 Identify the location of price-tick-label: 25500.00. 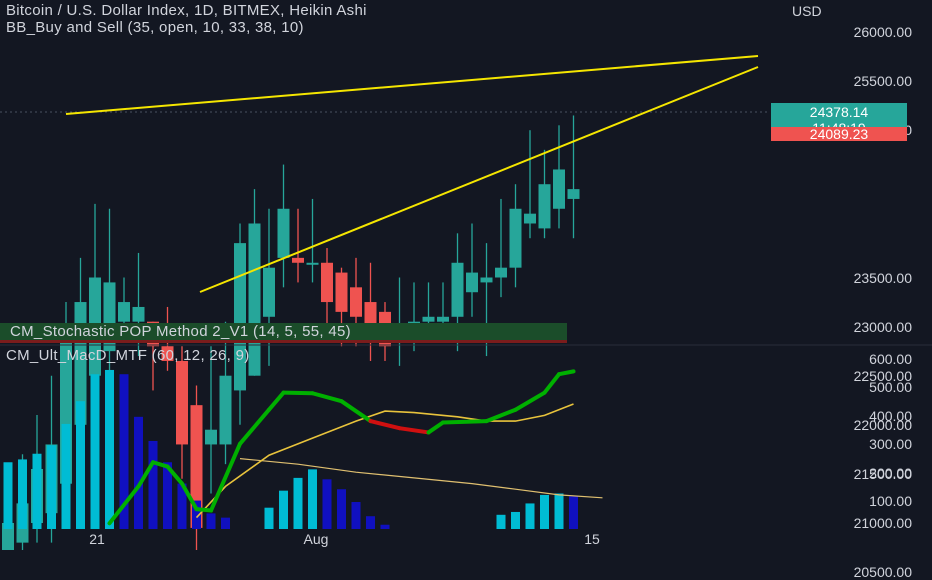
(882, 81).